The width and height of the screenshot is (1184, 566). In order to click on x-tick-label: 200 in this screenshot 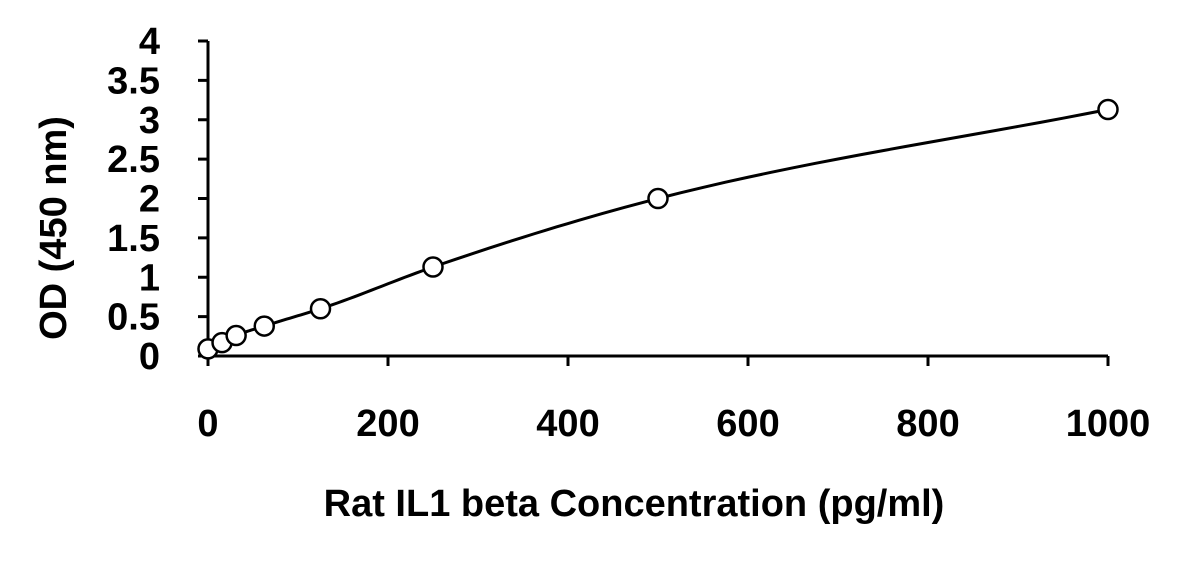, I will do `click(387, 424)`.